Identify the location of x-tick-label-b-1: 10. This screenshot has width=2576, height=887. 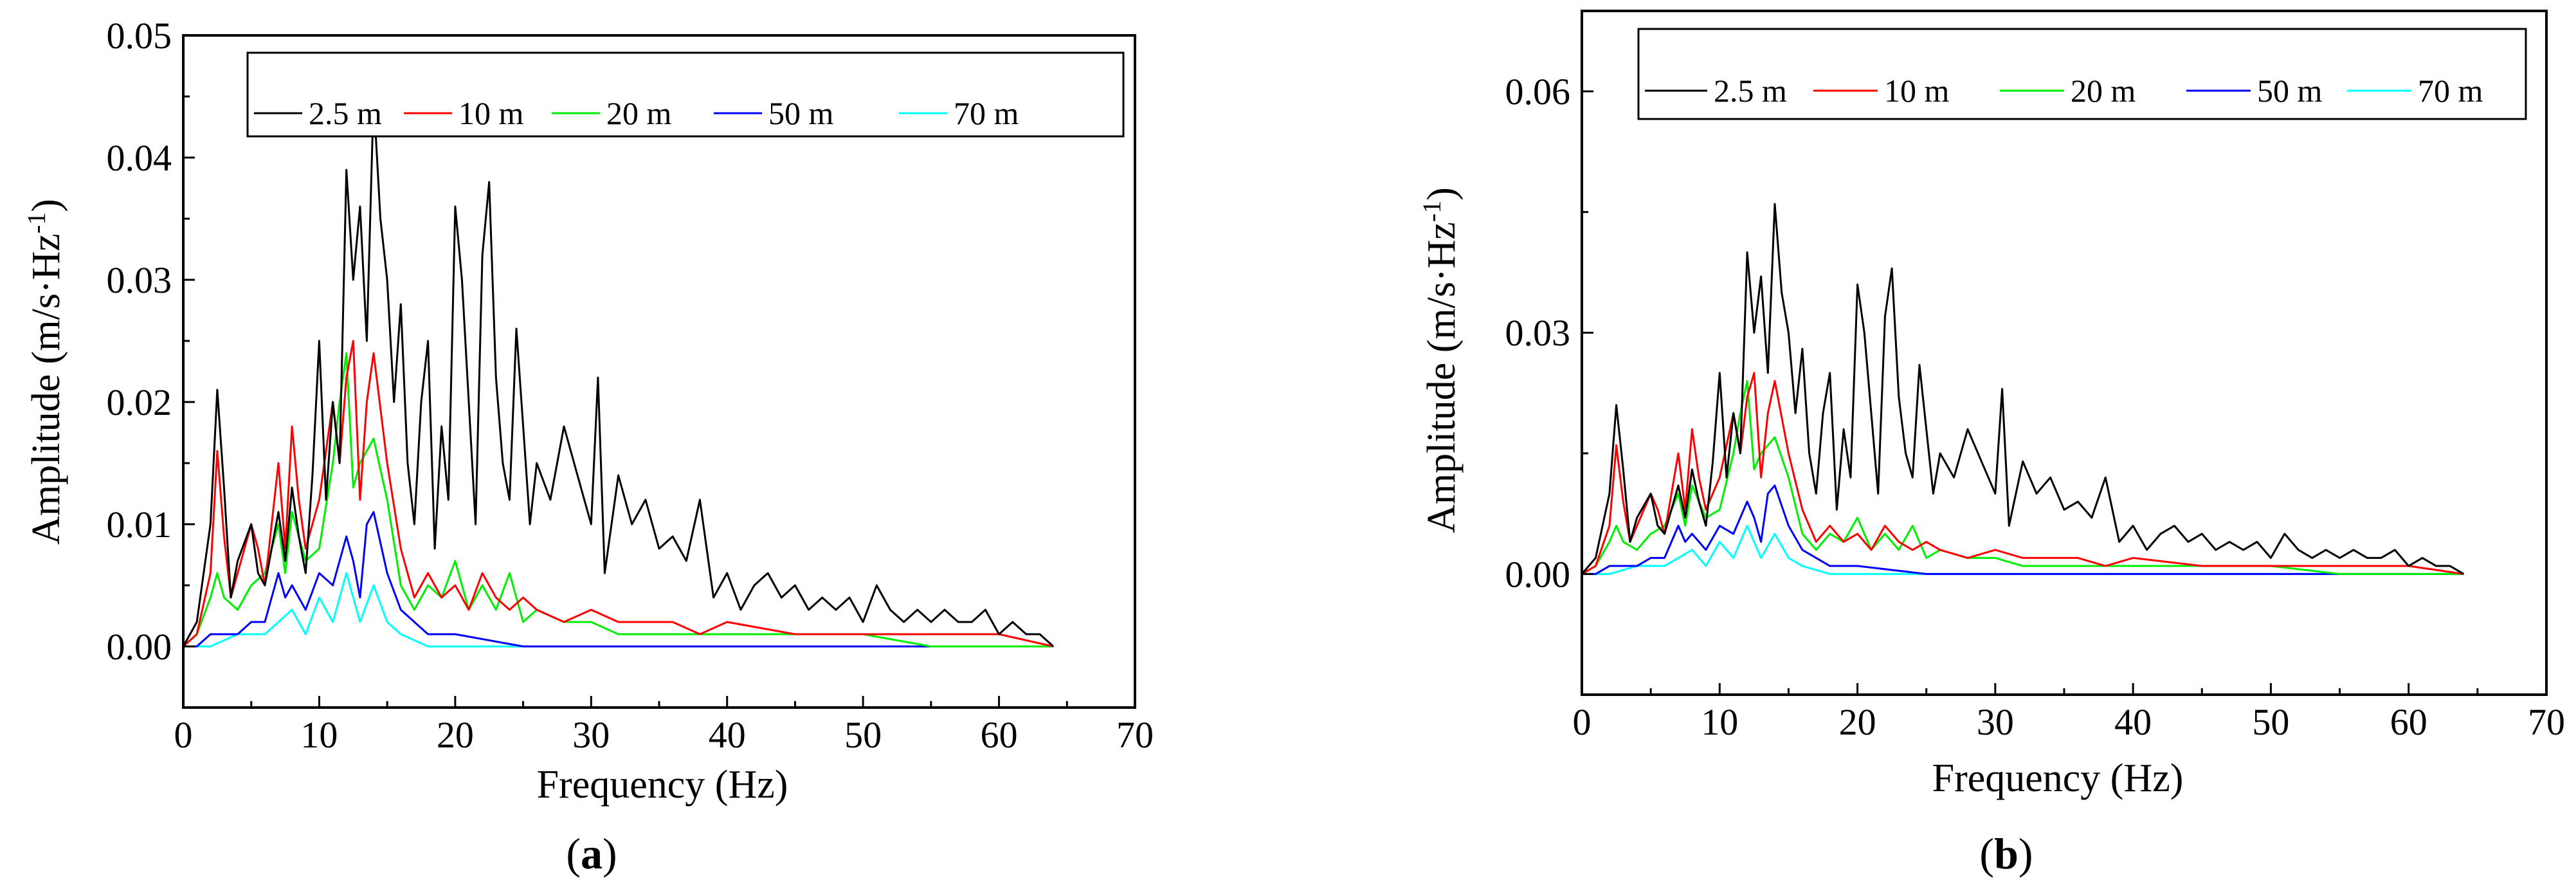
(1719, 722).